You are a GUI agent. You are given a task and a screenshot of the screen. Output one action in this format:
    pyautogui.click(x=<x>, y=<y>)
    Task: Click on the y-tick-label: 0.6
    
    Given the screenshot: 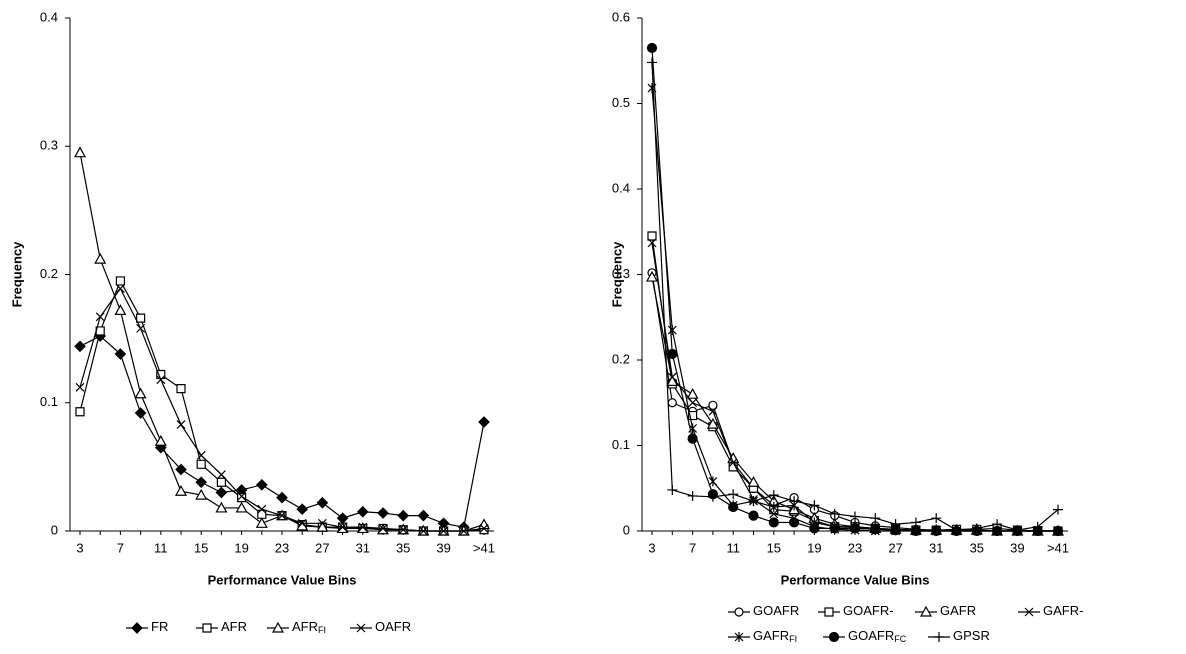 What is the action you would take?
    pyautogui.click(x=621, y=16)
    